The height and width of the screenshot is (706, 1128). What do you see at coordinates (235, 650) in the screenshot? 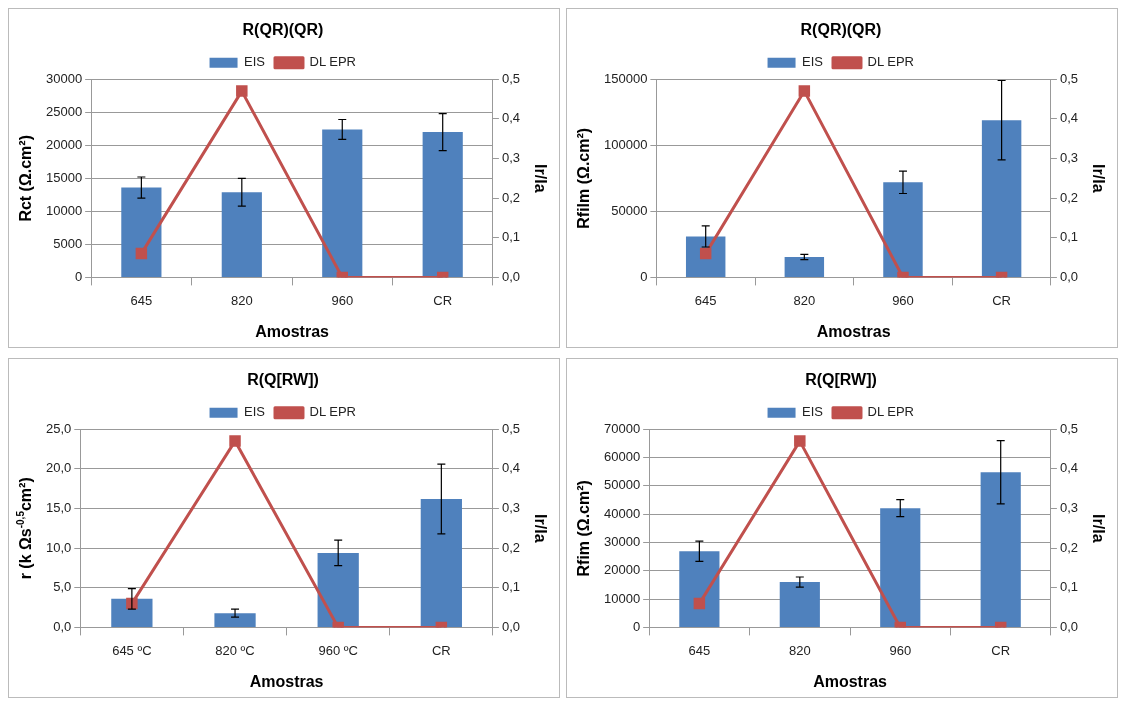
I see `x-tick-label: 820 ºC` at bounding box center [235, 650].